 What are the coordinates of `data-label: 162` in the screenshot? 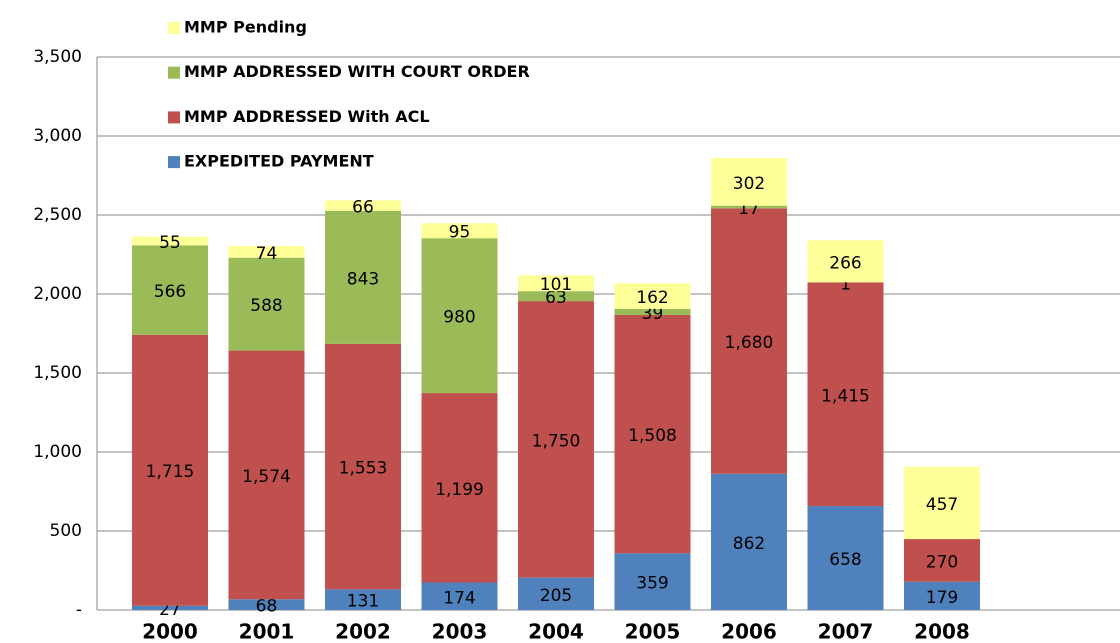 It's located at (652, 298).